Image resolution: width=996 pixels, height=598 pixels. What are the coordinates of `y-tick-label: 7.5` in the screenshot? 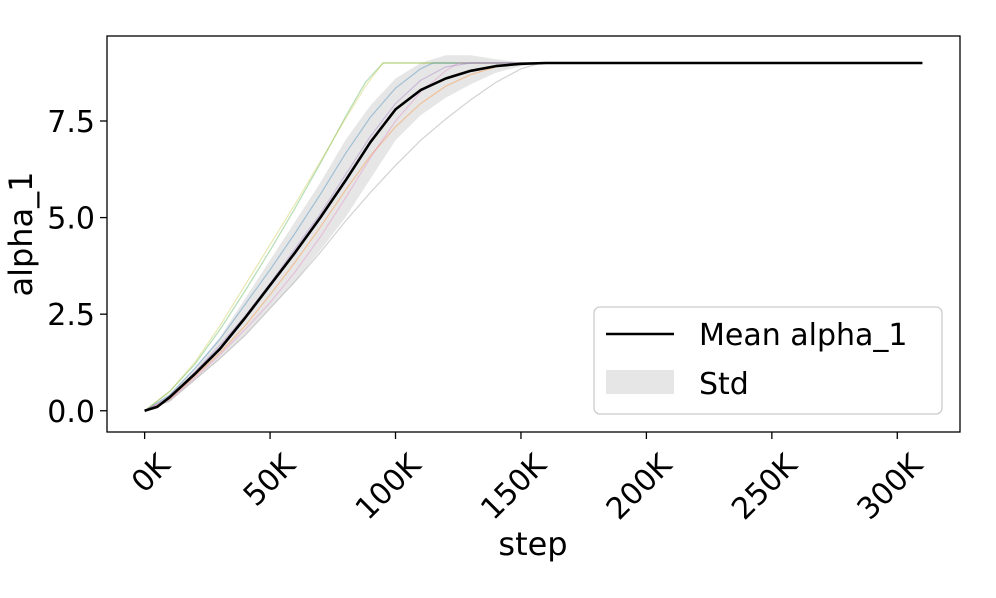 It's located at (71, 122).